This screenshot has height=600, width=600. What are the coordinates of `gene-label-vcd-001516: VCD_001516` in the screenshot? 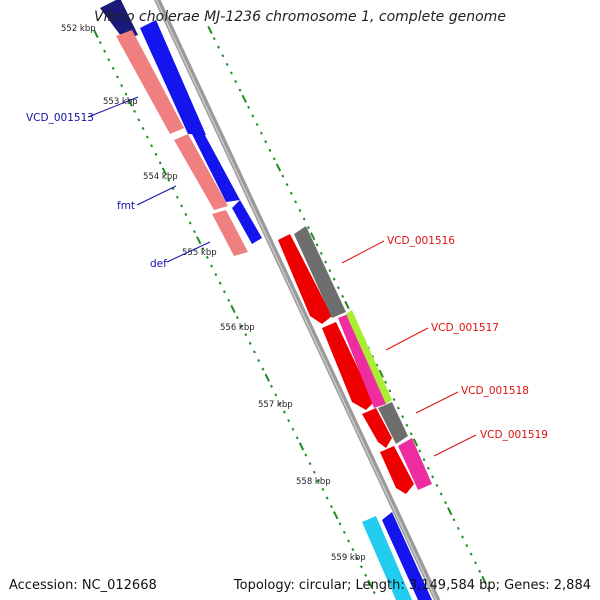 It's located at (421, 241).